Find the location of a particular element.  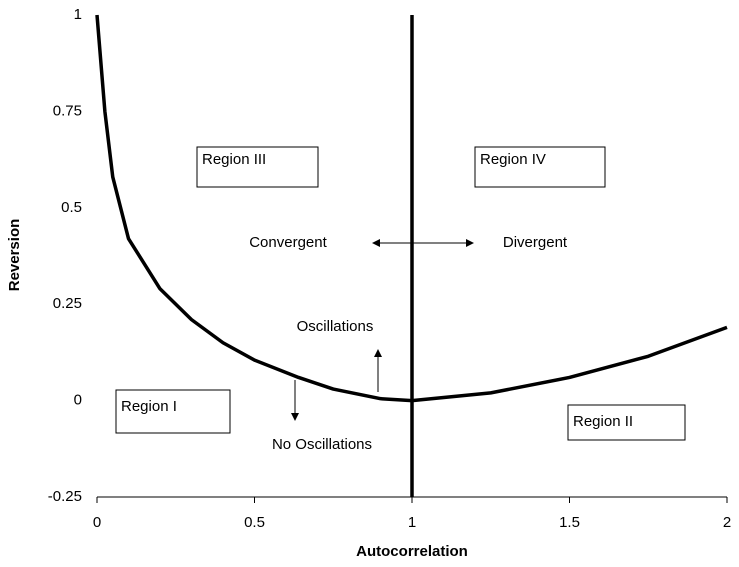

x-tick-label: 2 is located at coordinates (727, 522).